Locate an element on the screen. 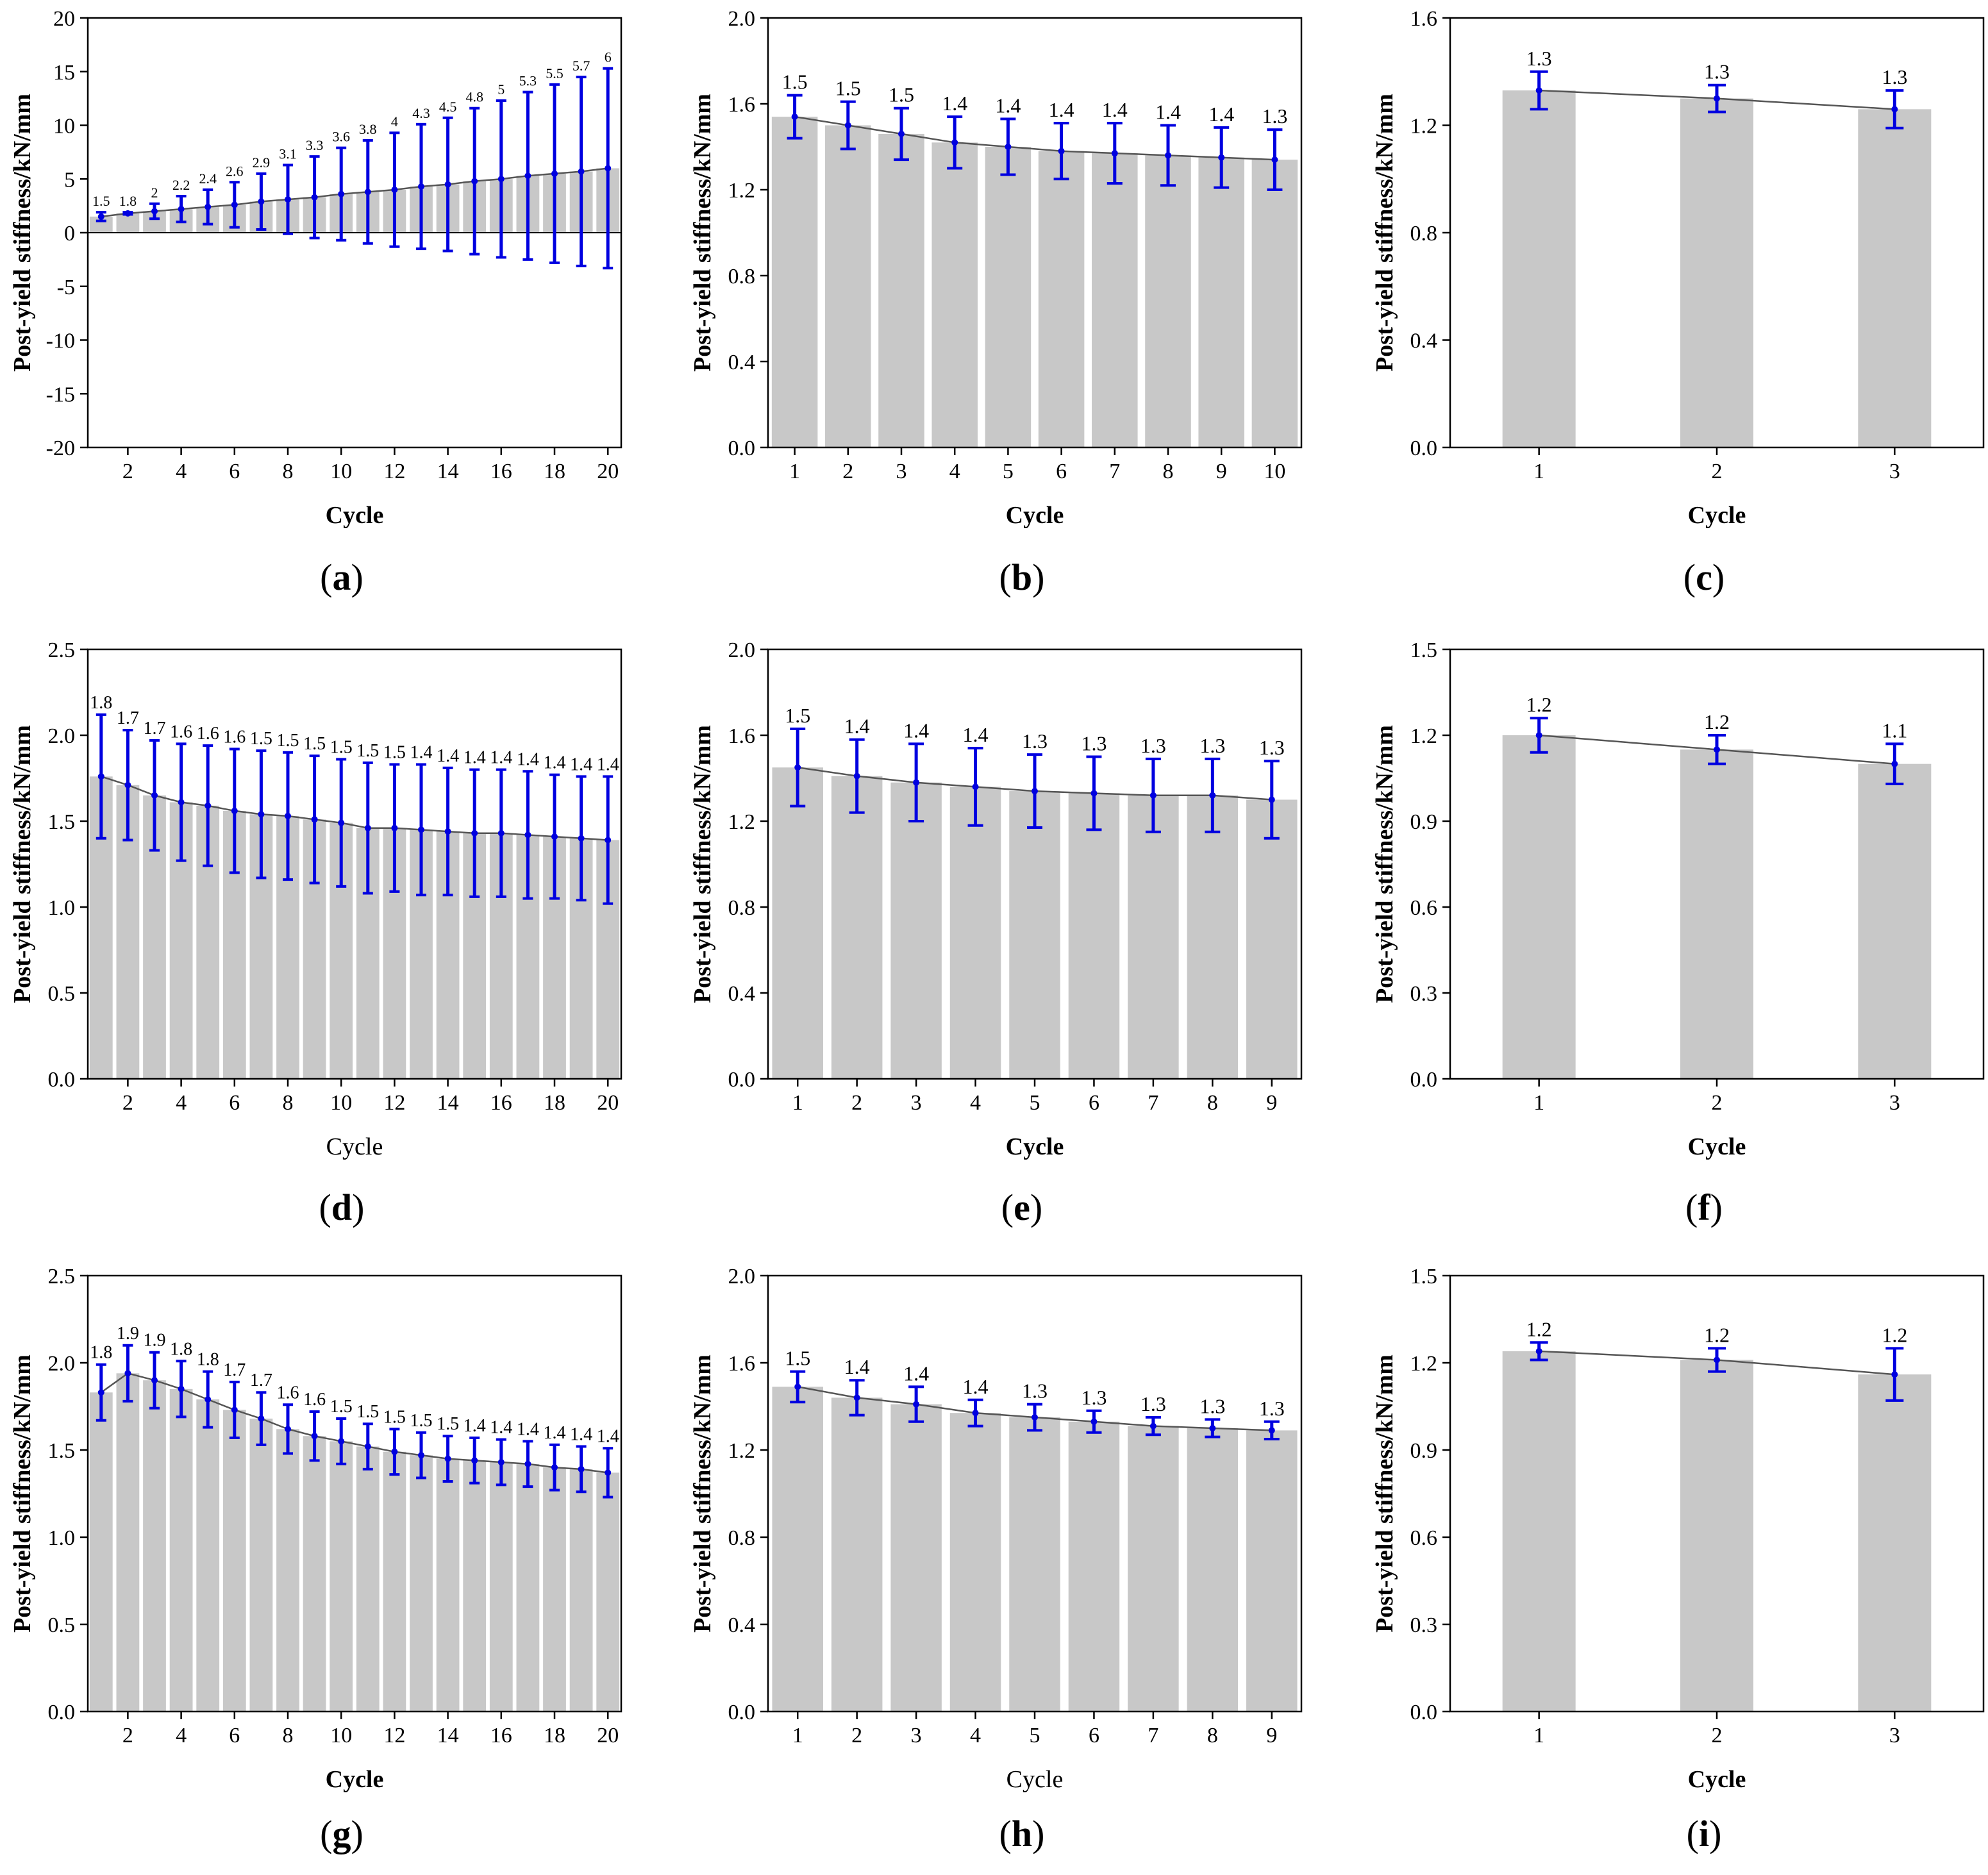 Image resolution: width=1988 pixels, height=1875 pixels. panel-label-h: (h) is located at coordinates (1022, 1834).